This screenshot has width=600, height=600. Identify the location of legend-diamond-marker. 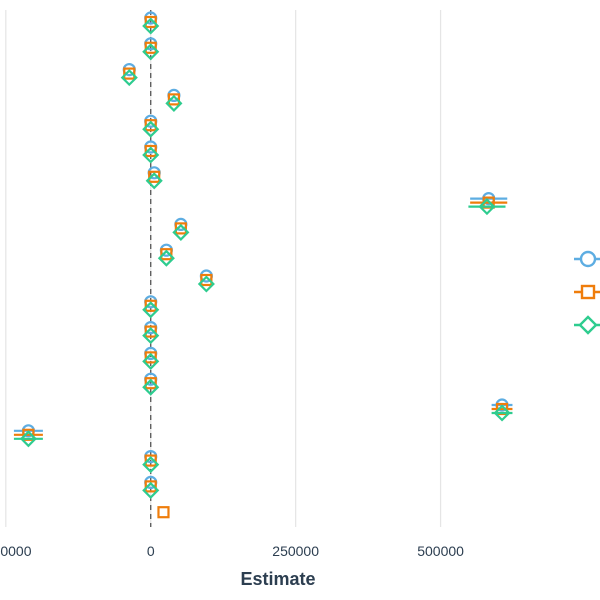
(588, 325).